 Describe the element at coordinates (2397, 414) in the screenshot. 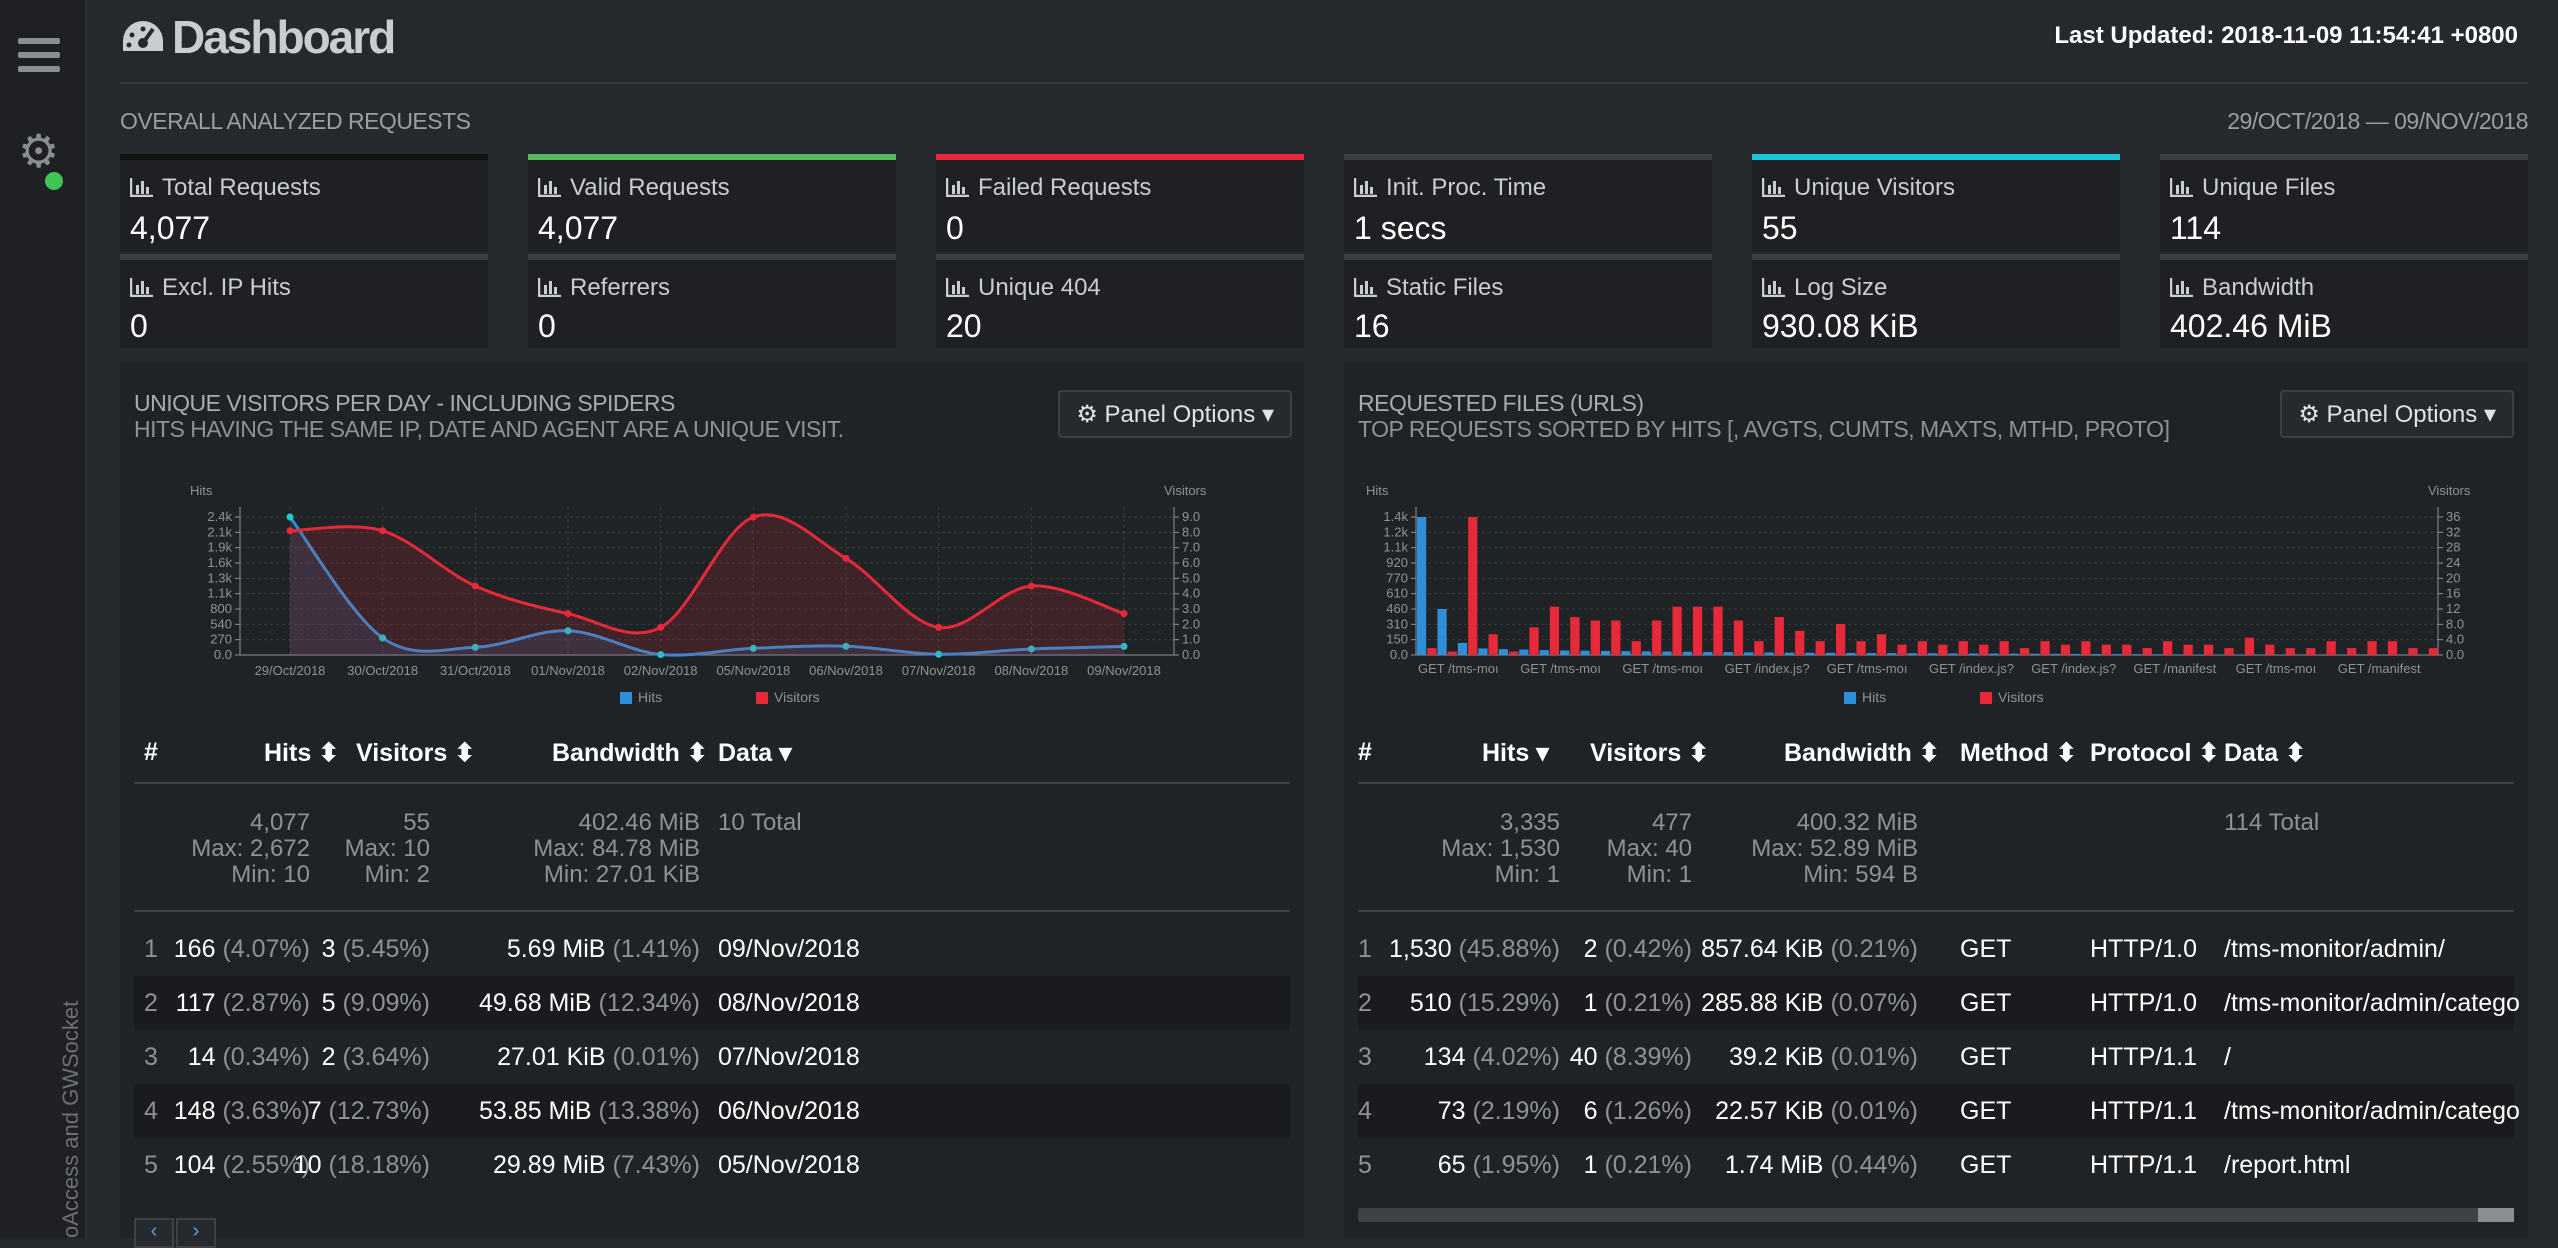

I see `files-panel-options-button: ⚙ Panel Options ▾` at that location.